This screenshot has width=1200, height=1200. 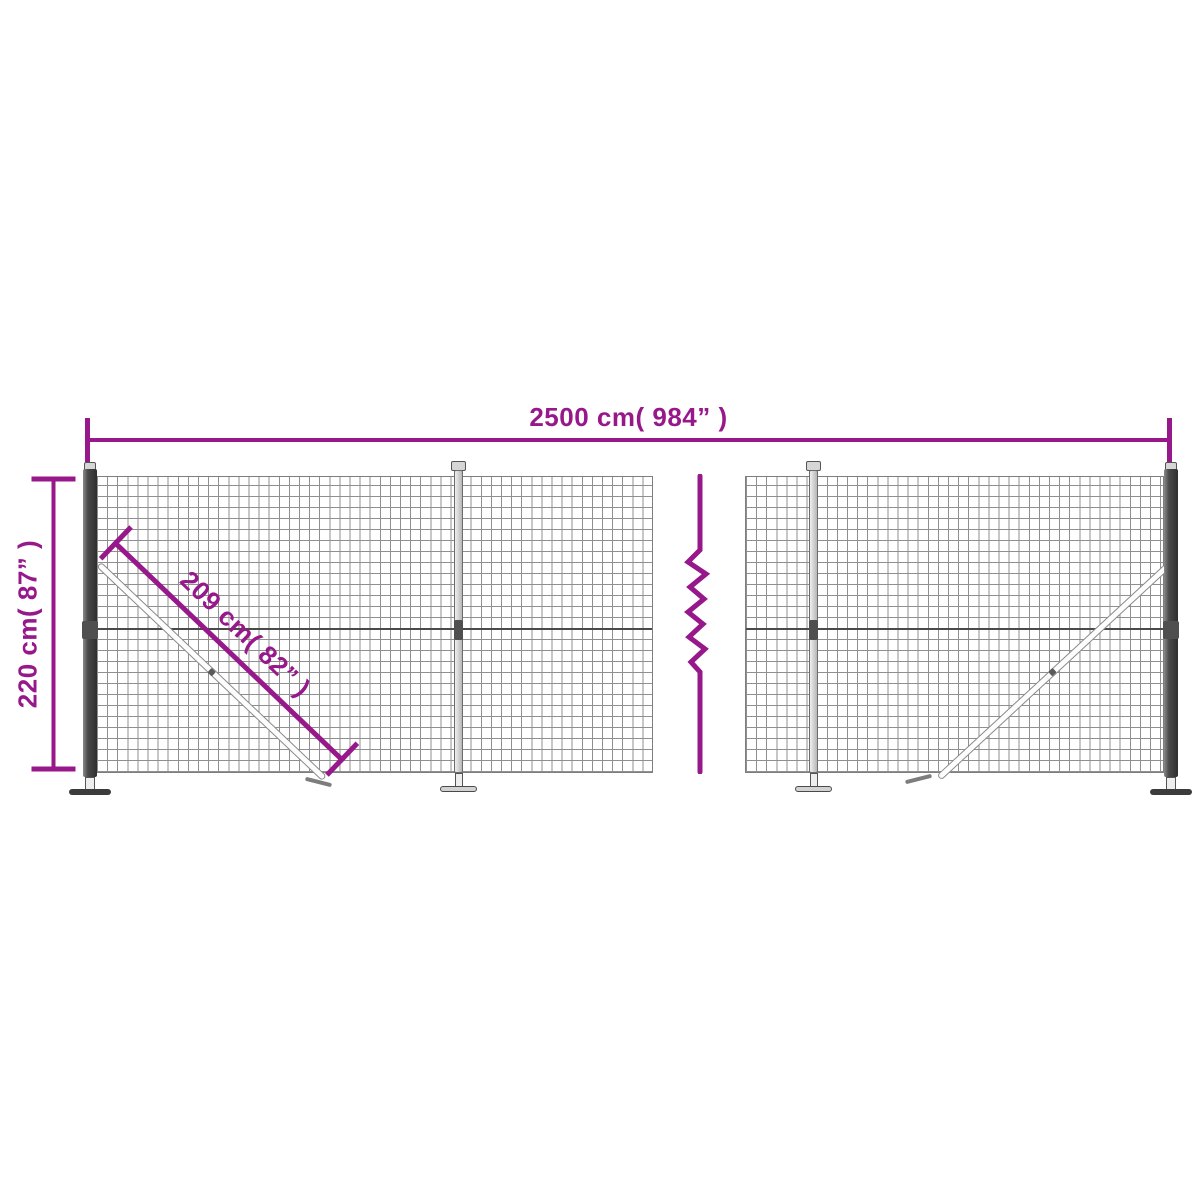 I want to click on intermediate-post-left-flange-foot, so click(x=458, y=789).